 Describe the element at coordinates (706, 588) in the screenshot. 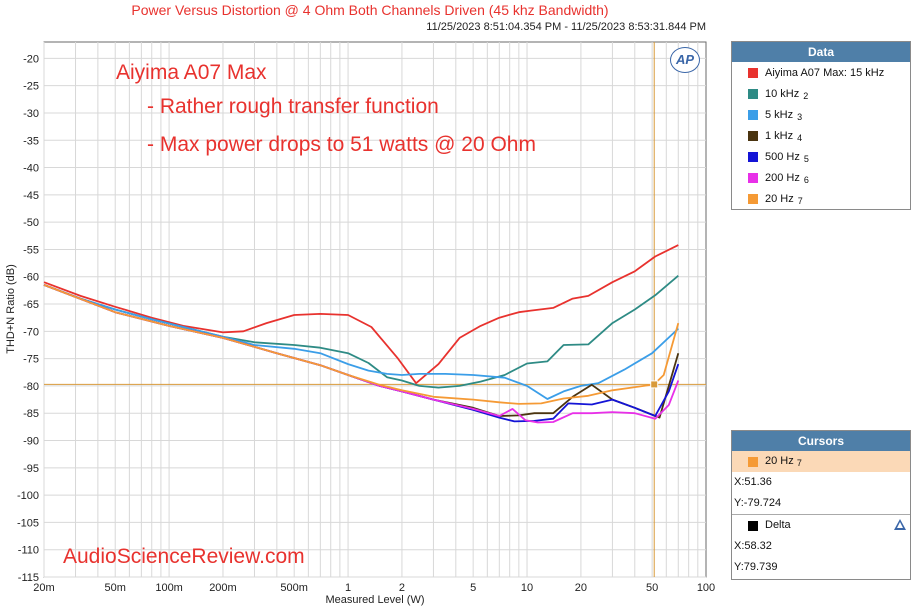

I see `x-tick-label: 100` at that location.